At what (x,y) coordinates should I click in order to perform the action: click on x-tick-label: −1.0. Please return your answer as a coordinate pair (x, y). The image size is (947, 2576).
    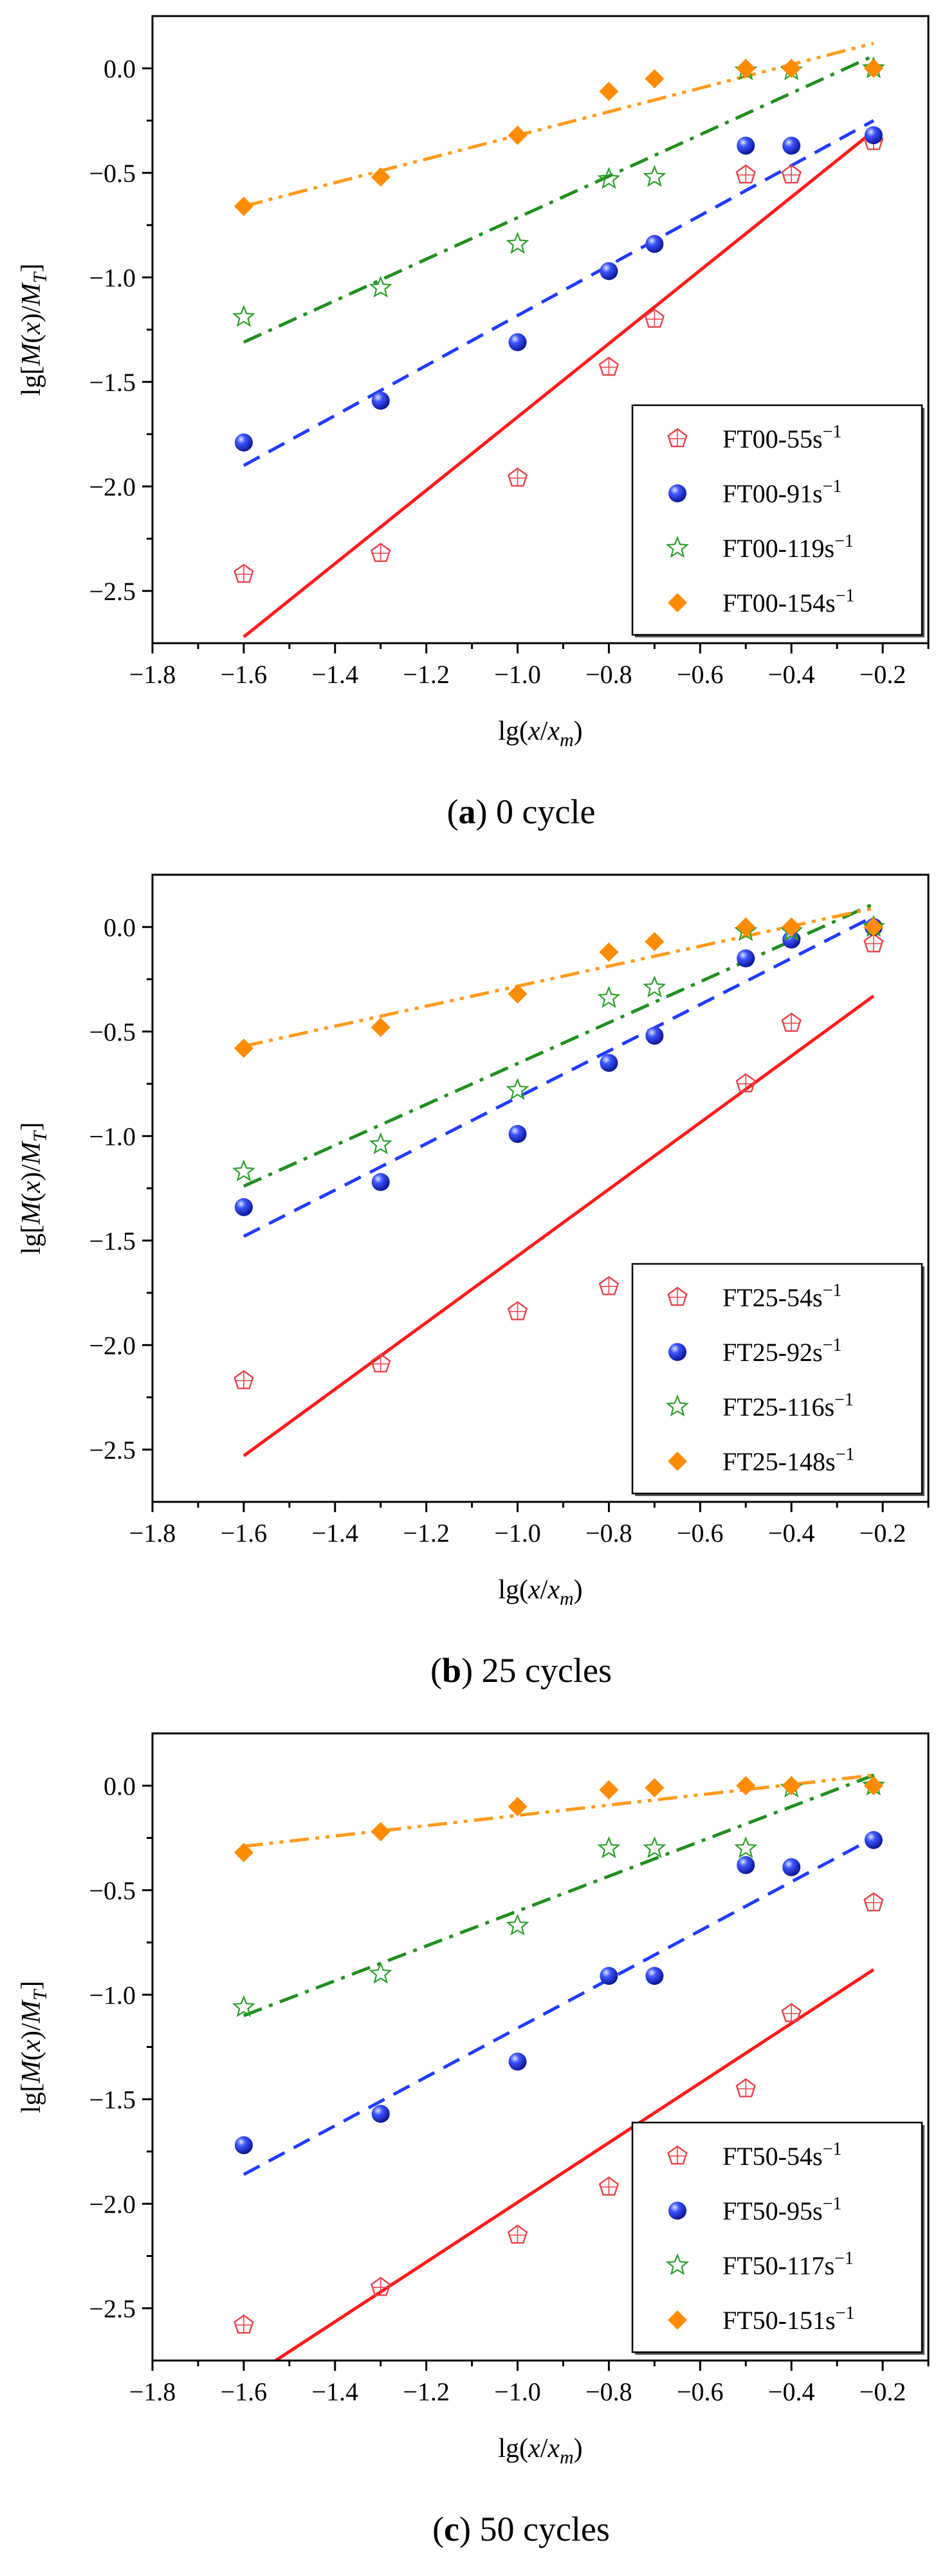
    Looking at the image, I should click on (517, 2391).